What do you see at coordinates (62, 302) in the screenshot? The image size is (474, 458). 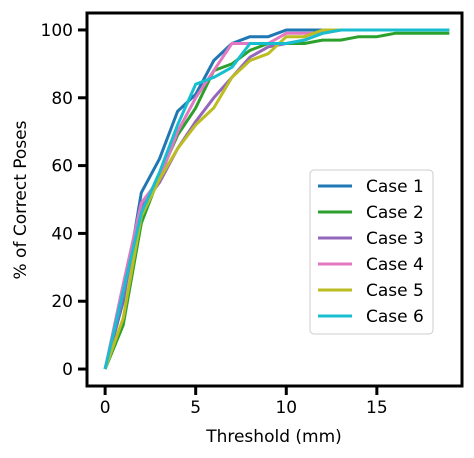 I see `y-tick-label: 20` at bounding box center [62, 302].